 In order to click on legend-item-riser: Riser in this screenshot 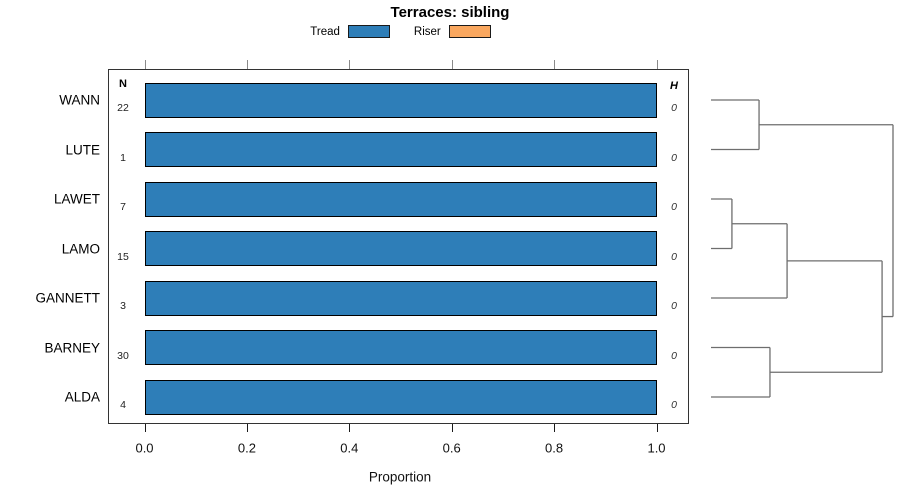, I will do `click(452, 31)`.